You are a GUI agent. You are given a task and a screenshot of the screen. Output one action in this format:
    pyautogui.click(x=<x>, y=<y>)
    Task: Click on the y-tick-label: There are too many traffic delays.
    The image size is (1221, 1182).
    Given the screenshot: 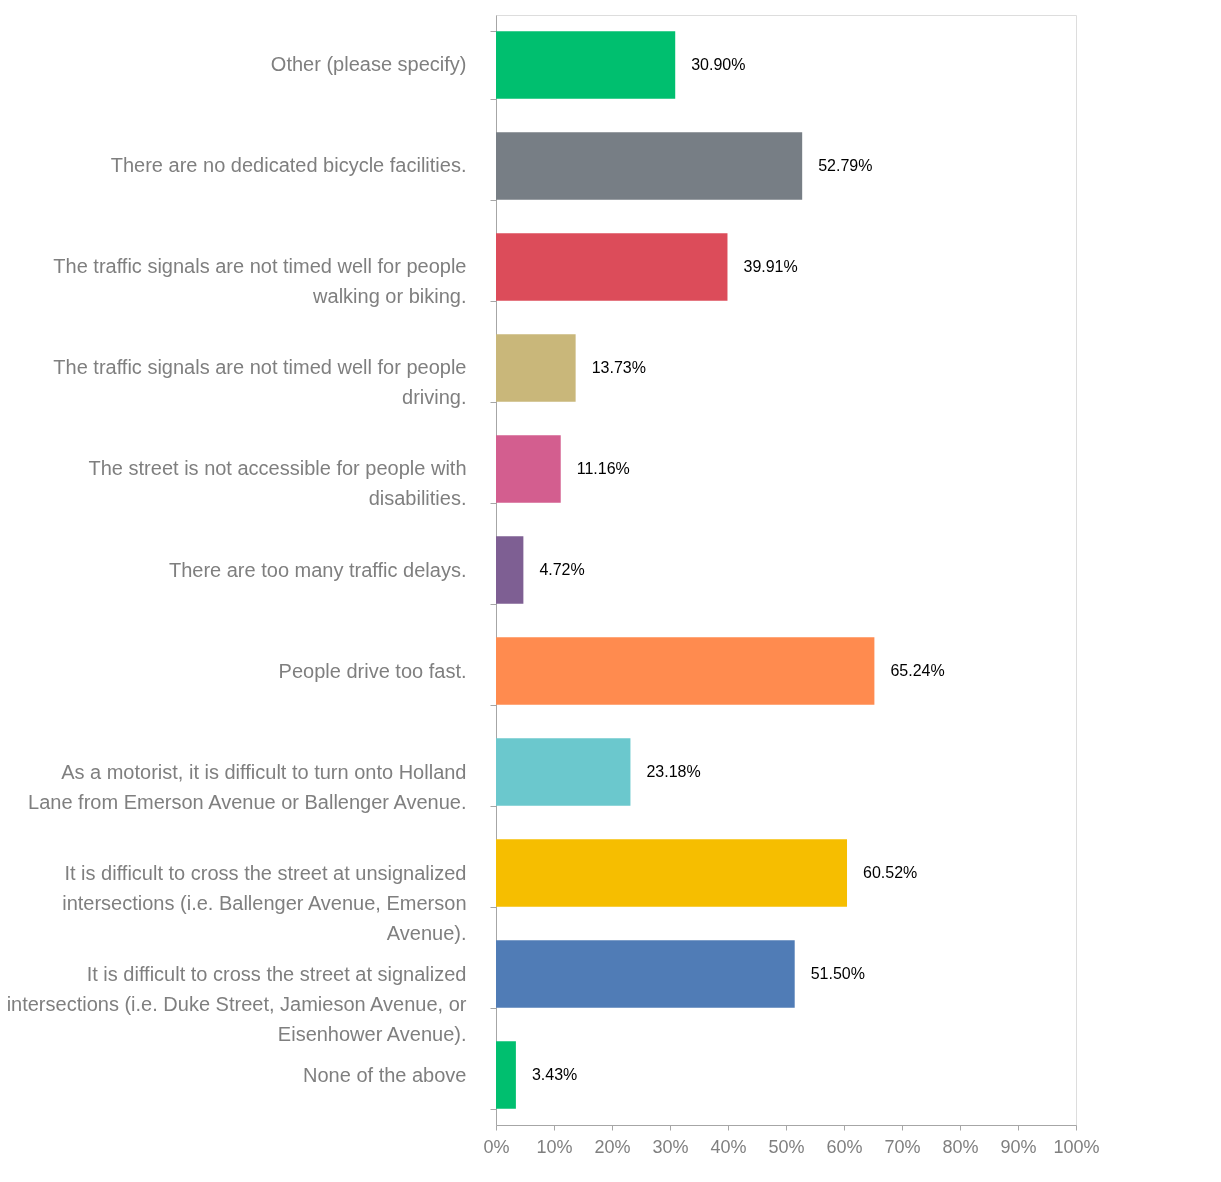 What is the action you would take?
    pyautogui.click(x=317, y=569)
    